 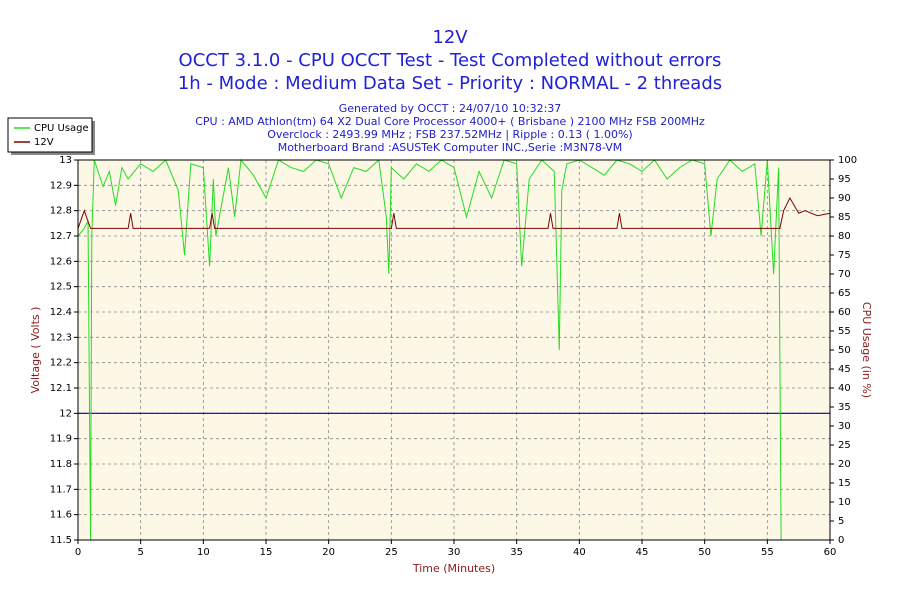 I want to click on x-tick-label: 0, so click(x=78, y=552).